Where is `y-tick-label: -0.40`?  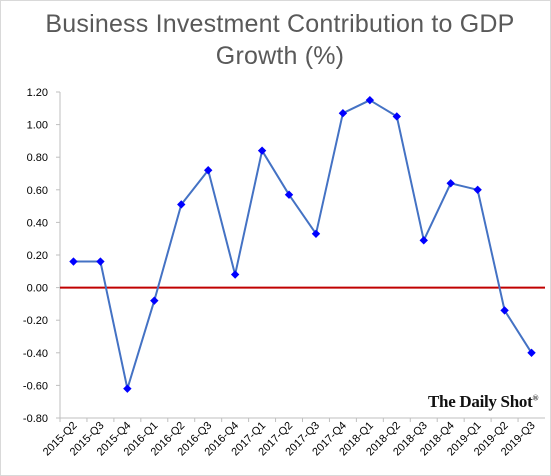 y-tick-label: -0.40 is located at coordinates (35, 354).